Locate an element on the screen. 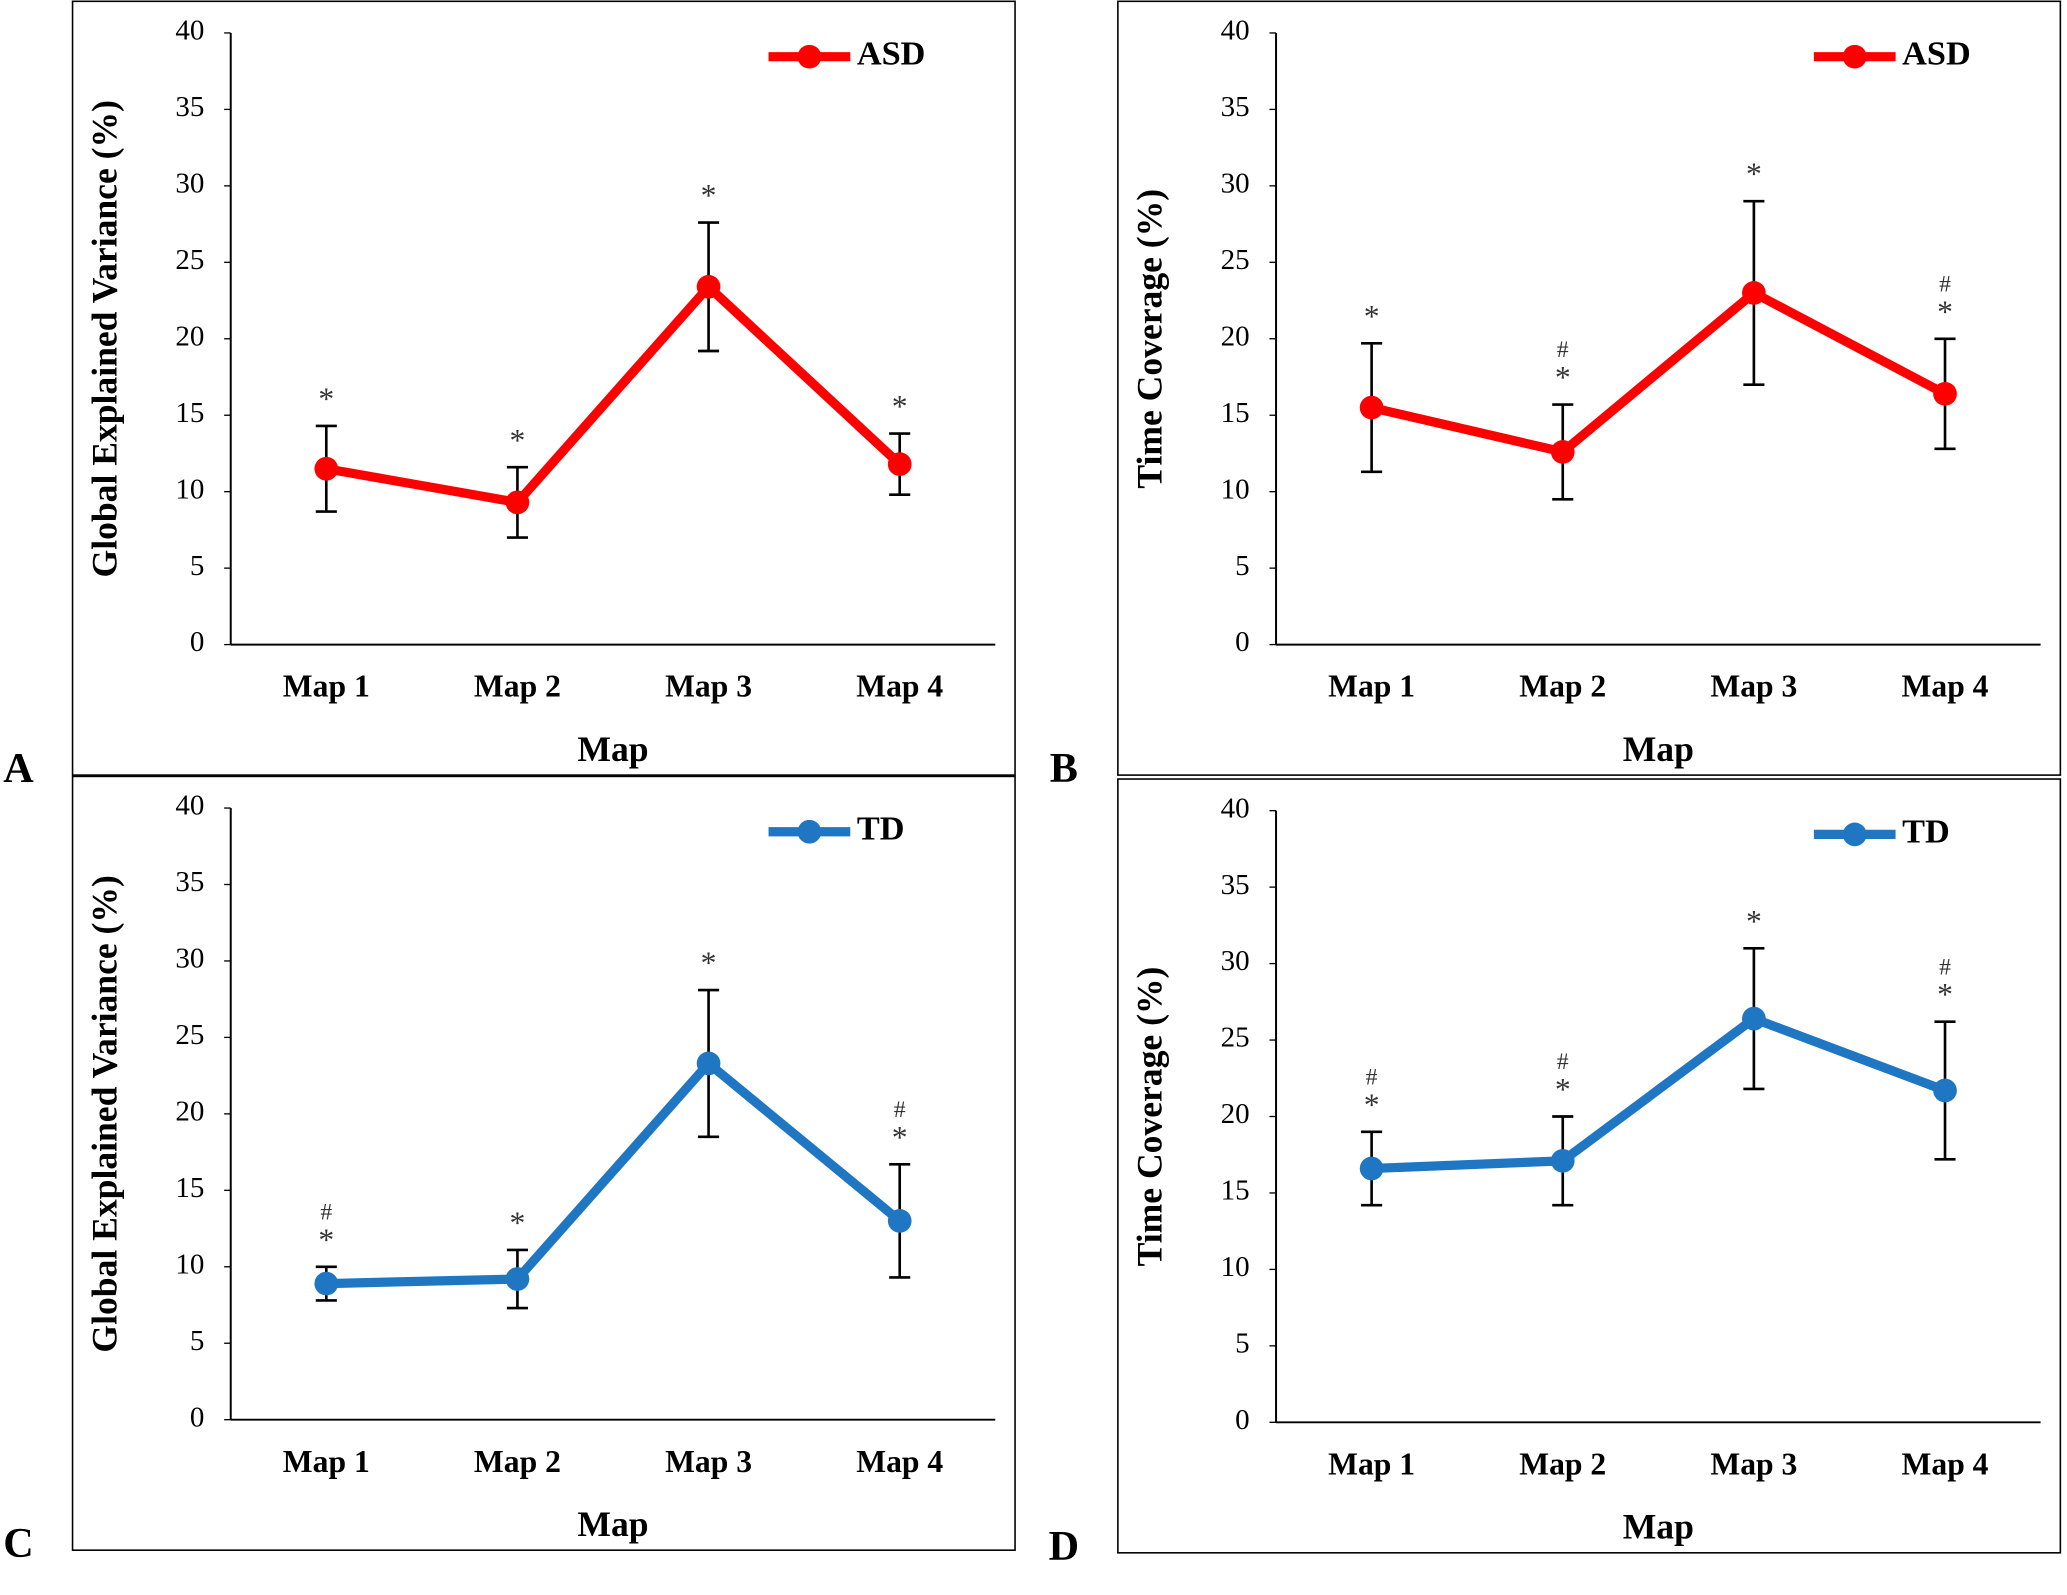  panel-label: C is located at coordinates (18, 1543).